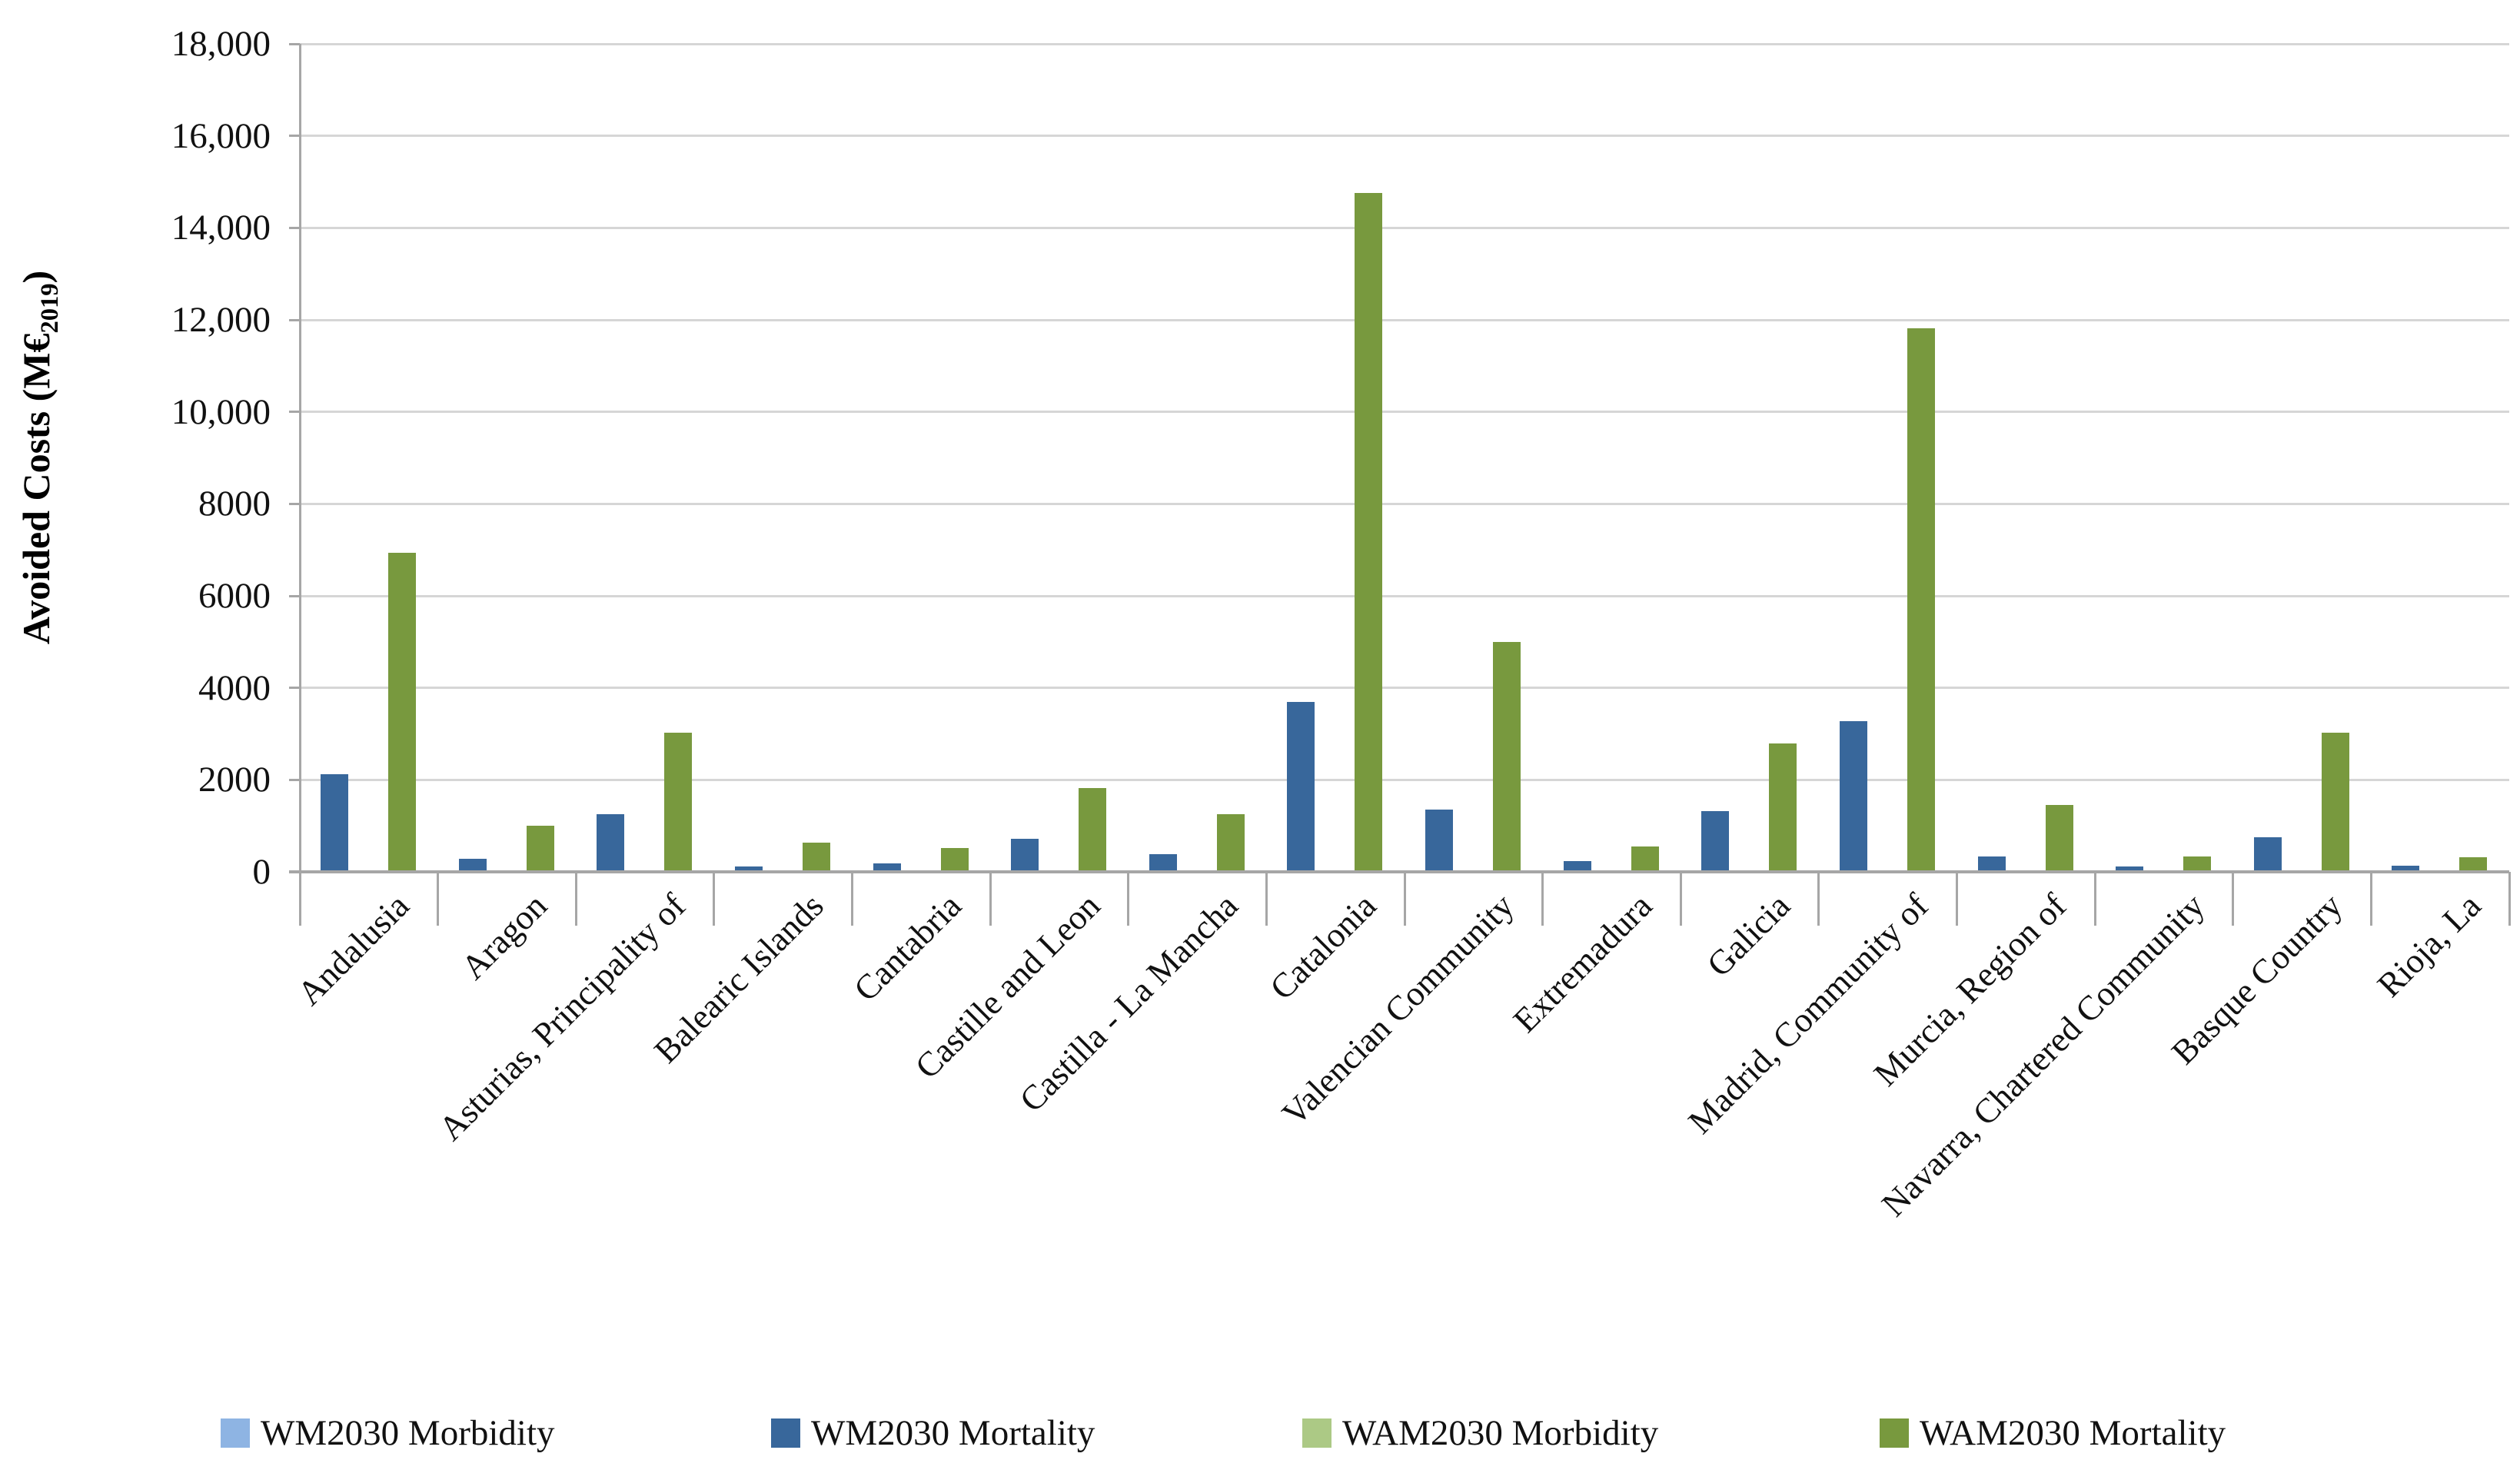  I want to click on bar-wam-wam2030-mortality-cantabria, so click(955, 859).